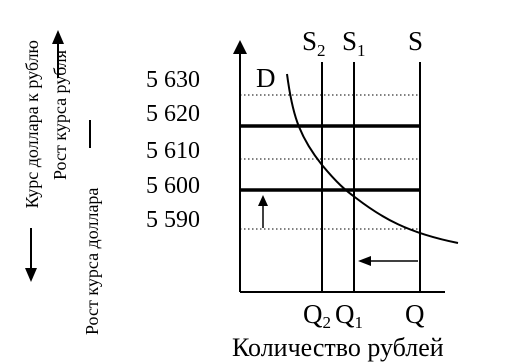 Image resolution: width=512 pixels, height=362 pixels. I want to click on shift-up-arrow-head, so click(263, 200).